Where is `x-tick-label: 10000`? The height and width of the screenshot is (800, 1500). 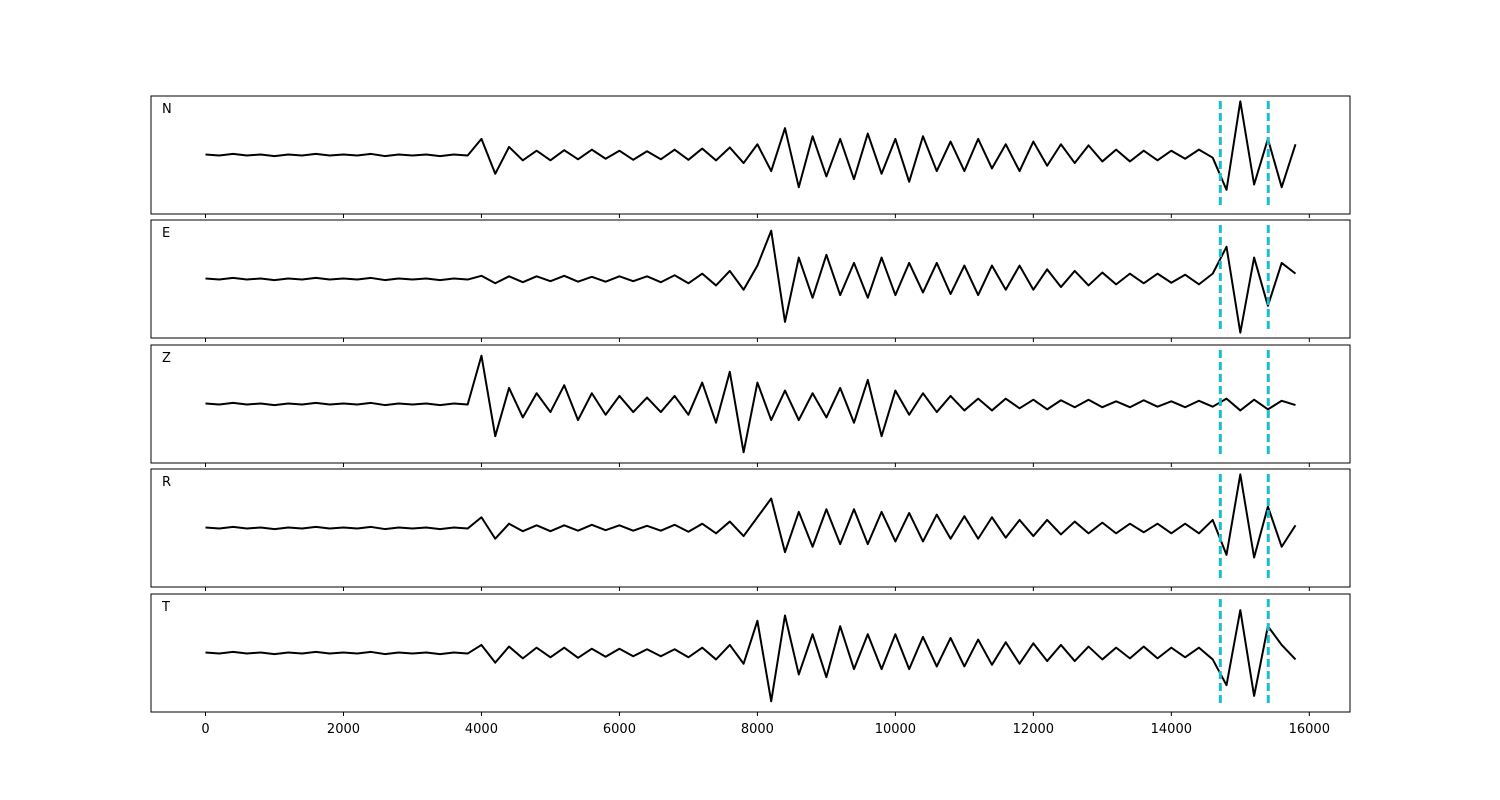 x-tick-label: 10000 is located at coordinates (895, 729).